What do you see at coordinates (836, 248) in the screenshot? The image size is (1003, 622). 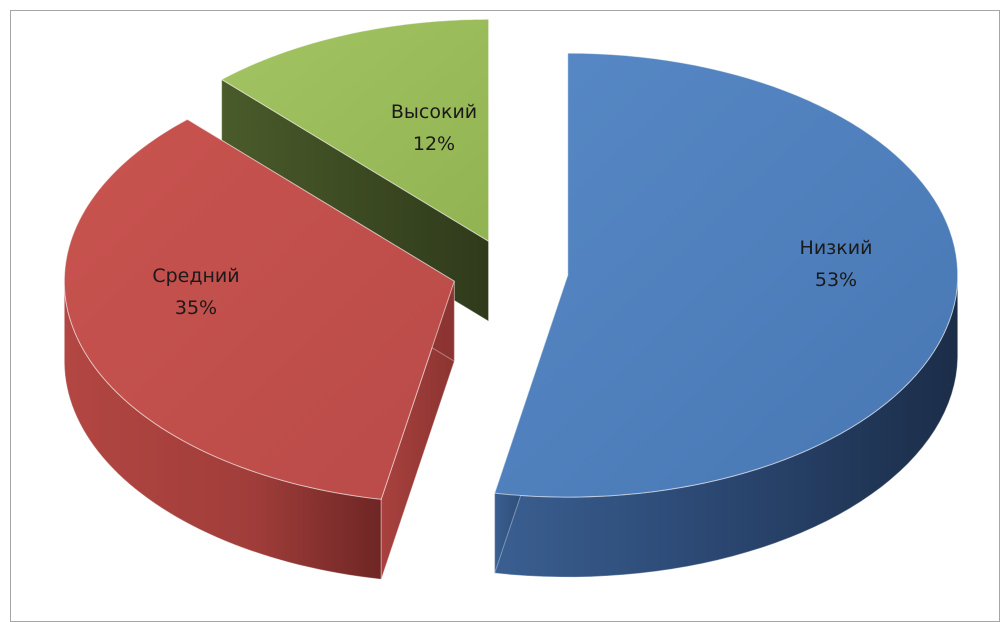 I see `slice-low-category: Низкий` at bounding box center [836, 248].